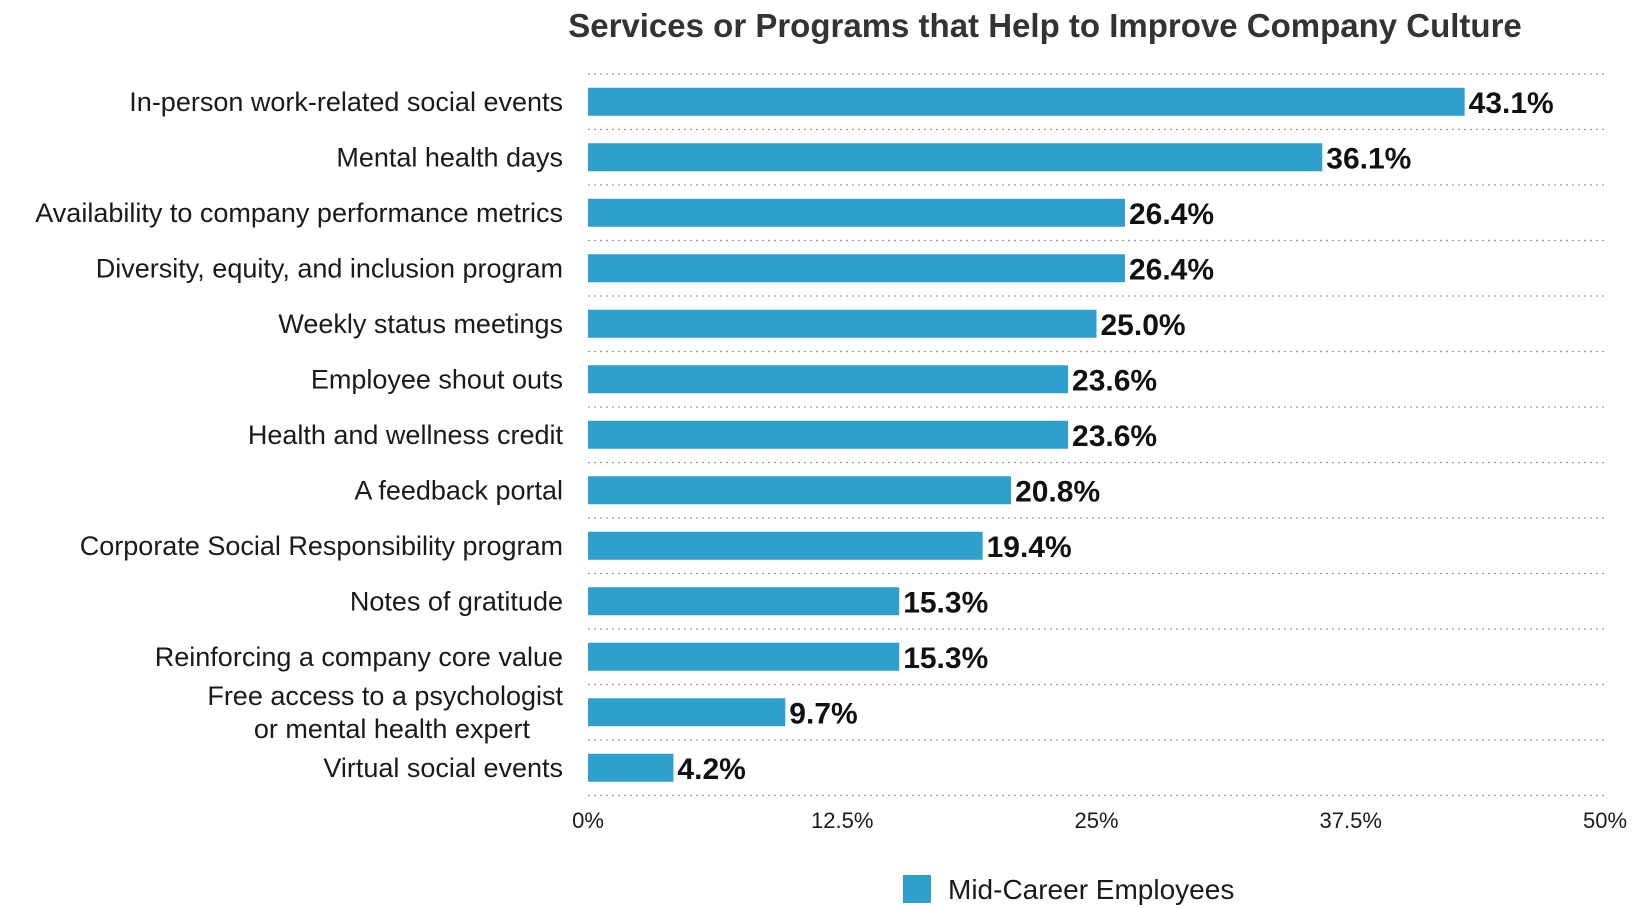 This screenshot has height=908, width=1640. What do you see at coordinates (1143, 325) in the screenshot?
I see `value-label: 25.0%` at bounding box center [1143, 325].